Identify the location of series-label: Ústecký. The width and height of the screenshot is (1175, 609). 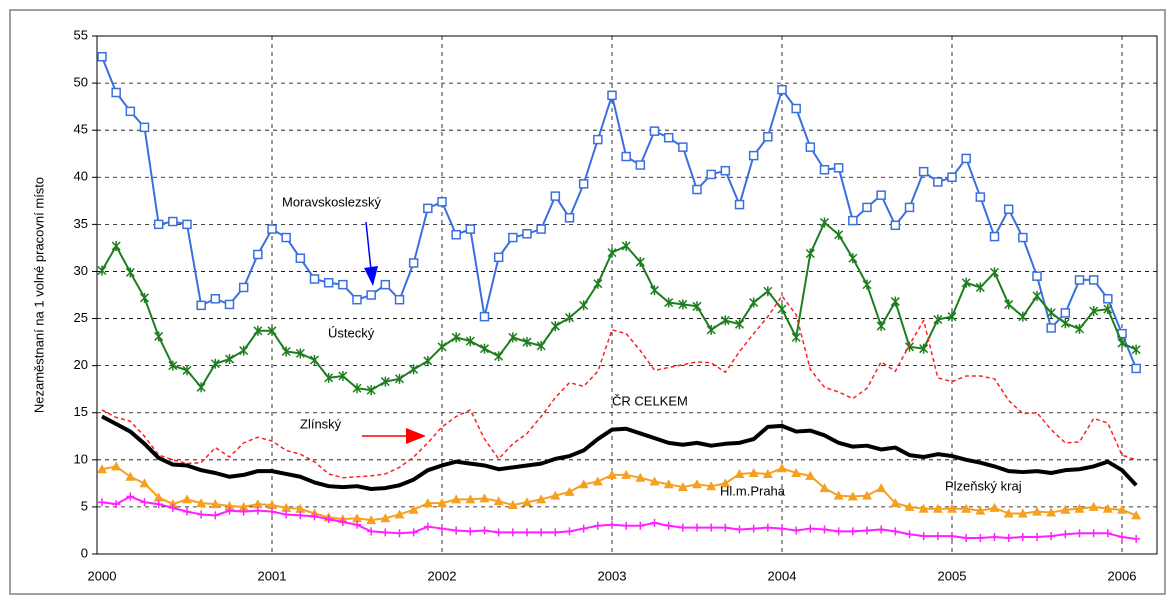
(351, 332).